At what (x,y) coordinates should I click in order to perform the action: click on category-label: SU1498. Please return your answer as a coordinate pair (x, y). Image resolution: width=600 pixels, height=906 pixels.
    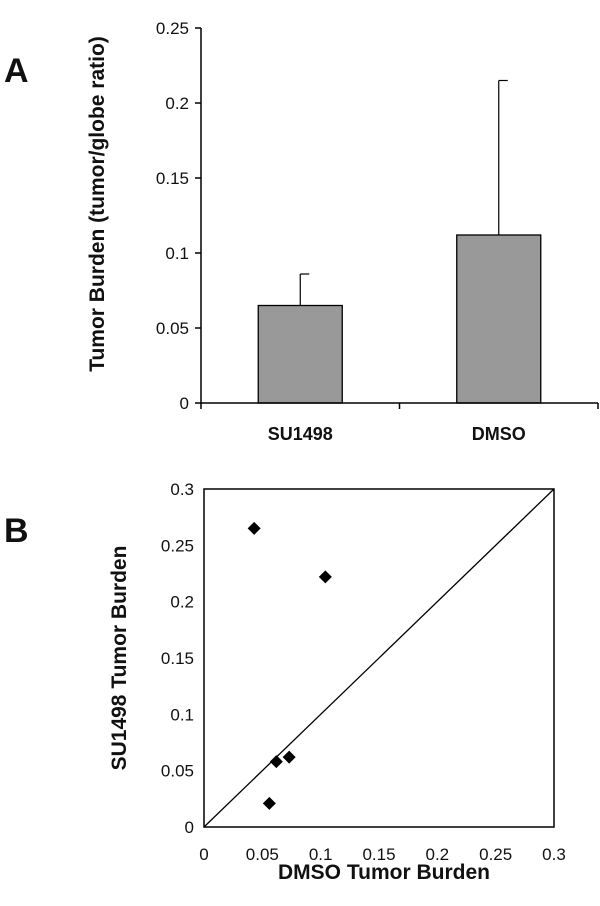
    Looking at the image, I should click on (300, 434).